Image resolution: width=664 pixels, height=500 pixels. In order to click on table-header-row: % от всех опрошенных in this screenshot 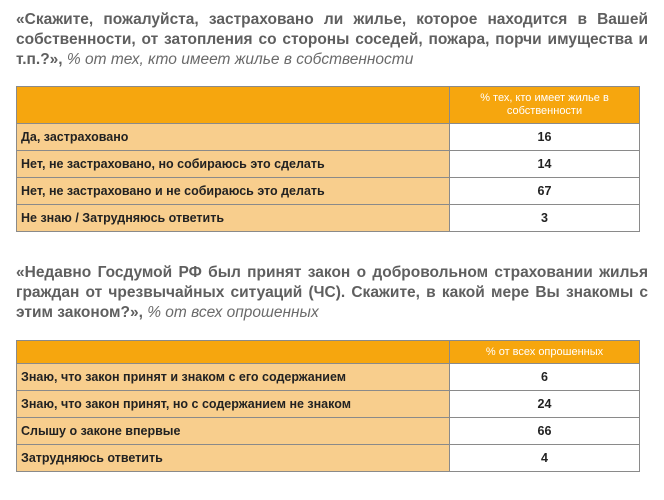, I will do `click(328, 352)`.